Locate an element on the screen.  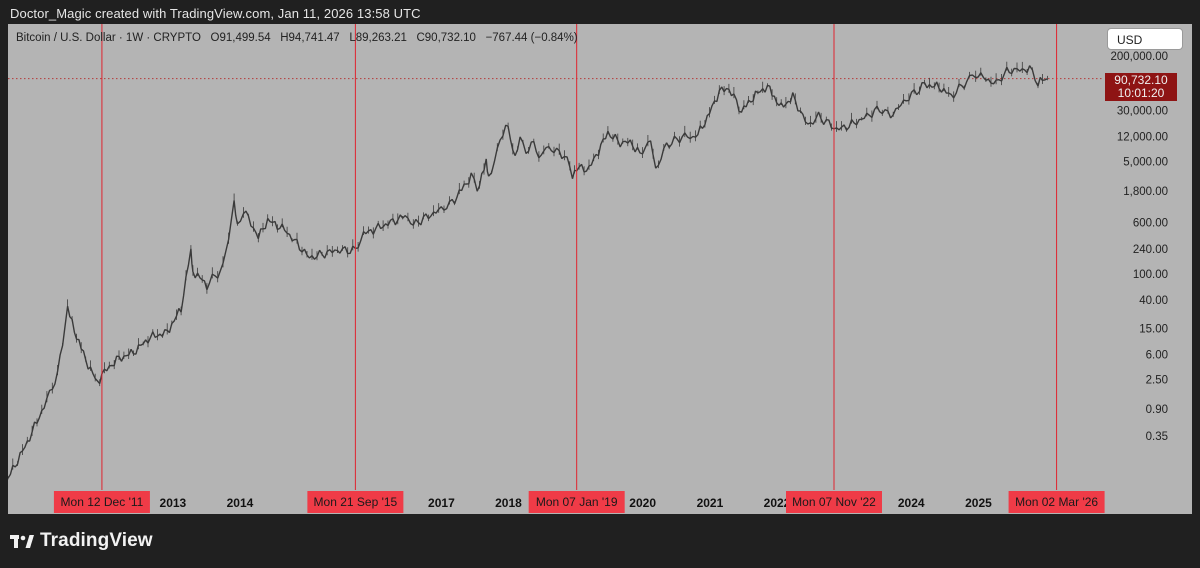
legend-low: L89,263.21 is located at coordinates (378, 38).